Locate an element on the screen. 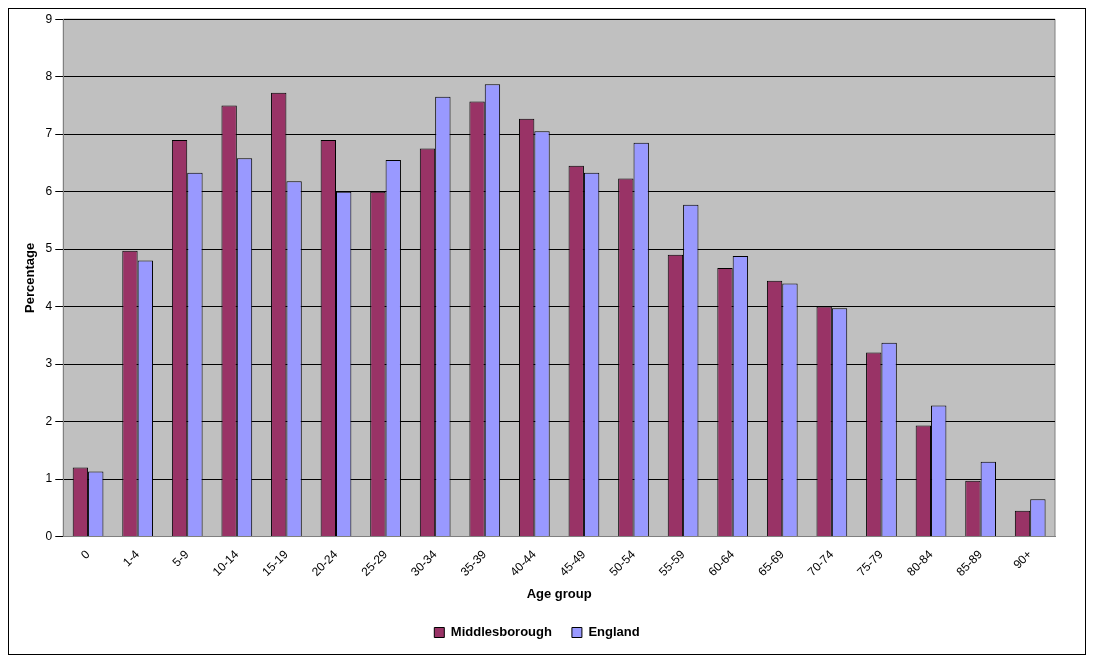 Image resolution: width=1094 pixels, height=663 pixels. y-tick-label: 4 is located at coordinates (49, 305).